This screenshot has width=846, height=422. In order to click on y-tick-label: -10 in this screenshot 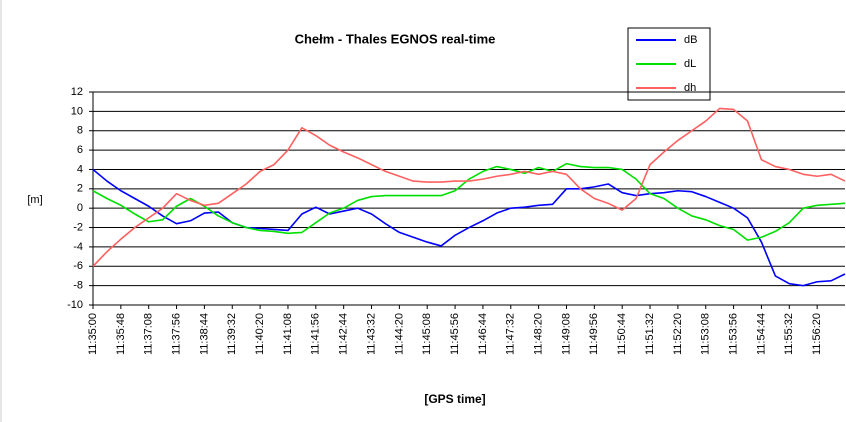, I will do `click(75, 305)`.